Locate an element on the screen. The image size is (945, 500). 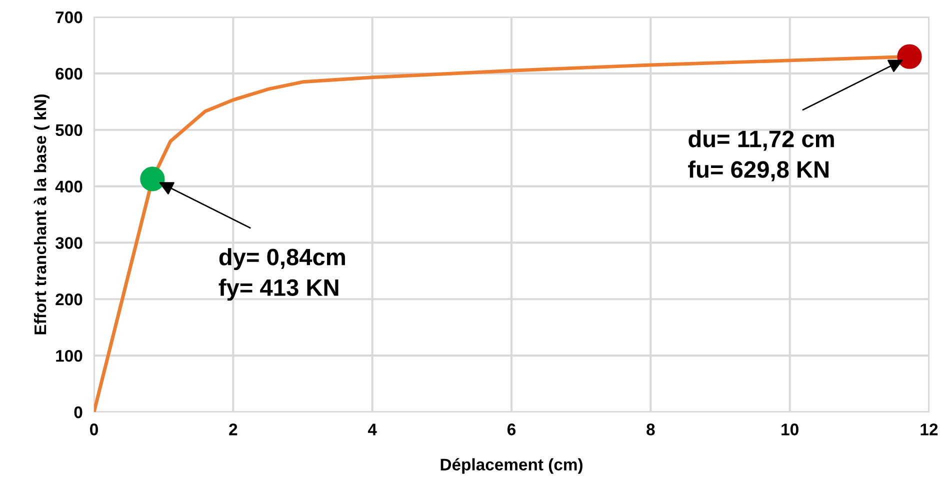
x-tick-label: 4 is located at coordinates (372, 430).